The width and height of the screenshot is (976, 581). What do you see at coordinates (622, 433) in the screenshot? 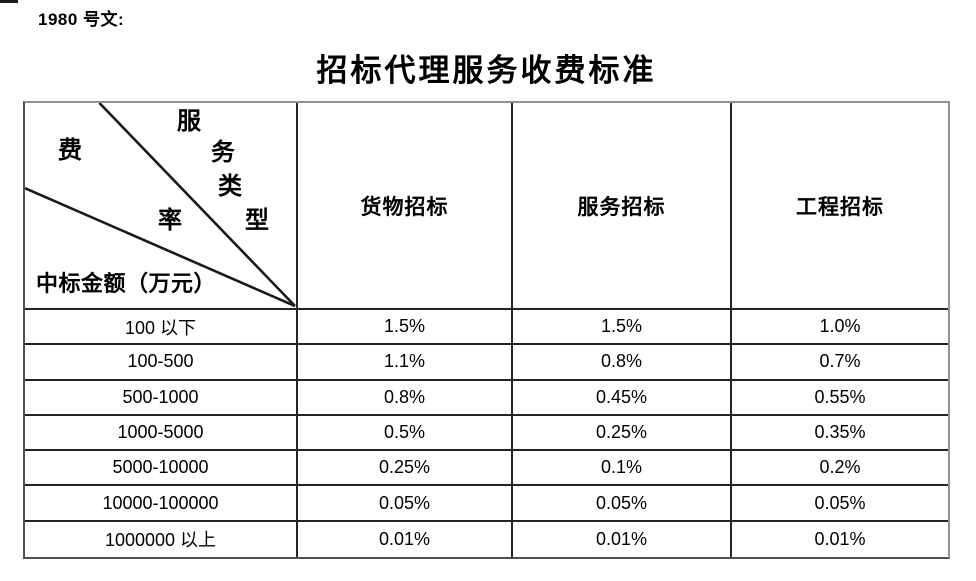
I see `rate-cell-services: 0.25%` at bounding box center [622, 433].